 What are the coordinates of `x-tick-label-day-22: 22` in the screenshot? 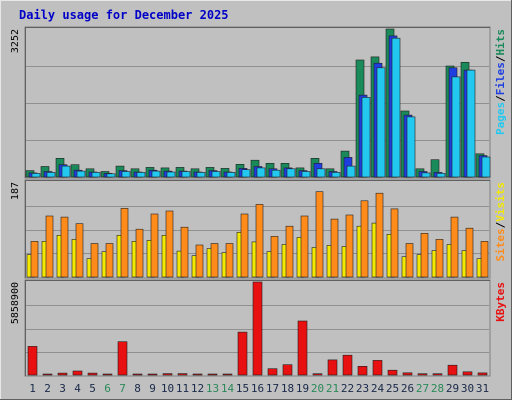 It's located at (347, 388).